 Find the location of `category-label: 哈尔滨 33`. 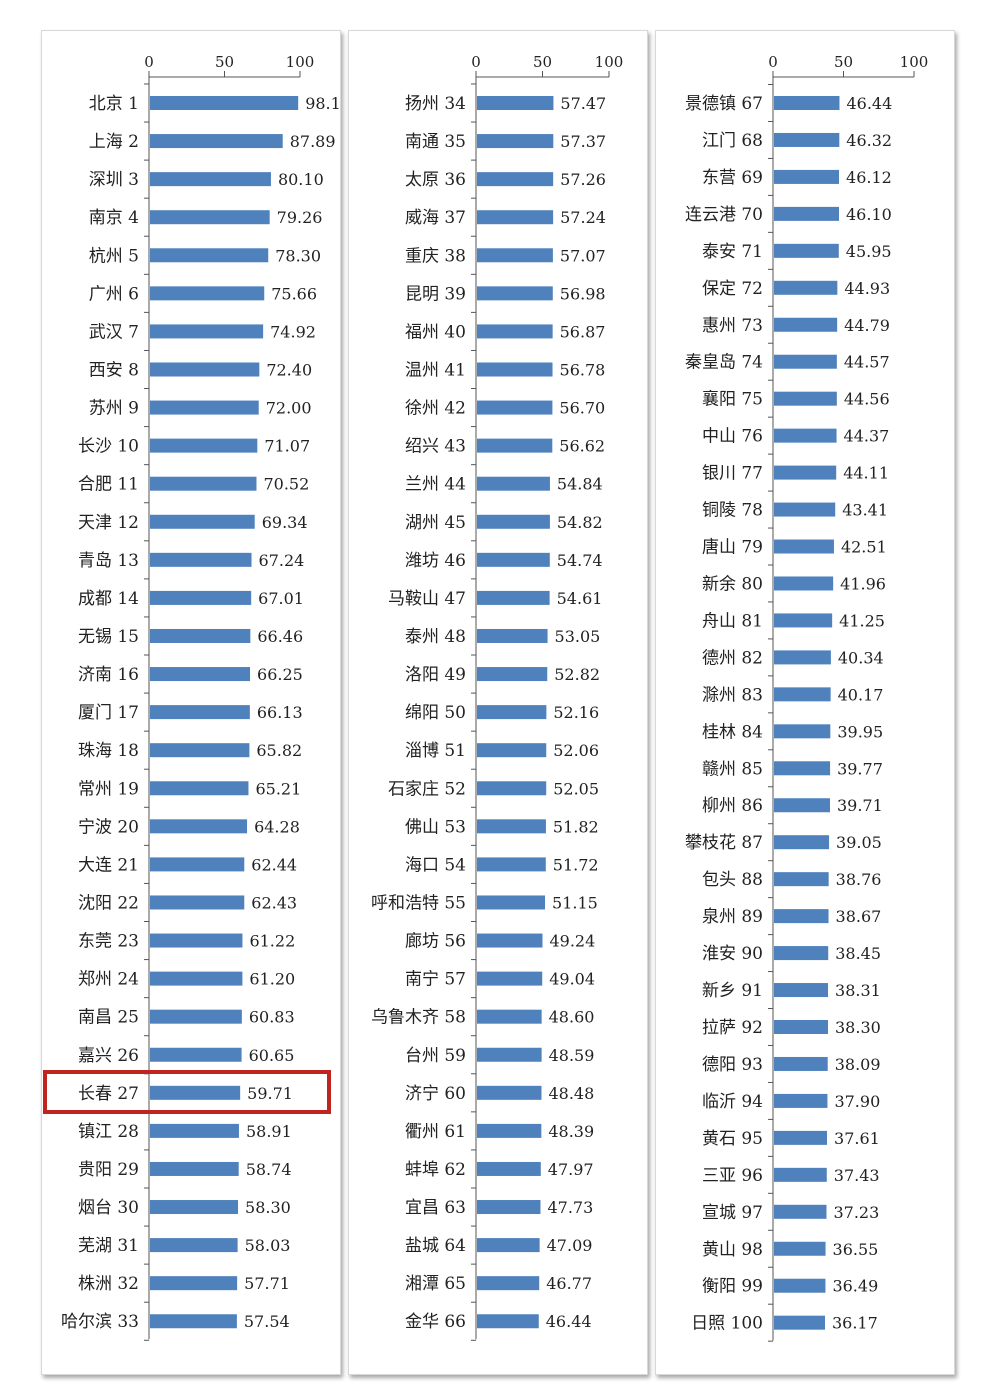

category-label: 哈尔滨 33 is located at coordinates (100, 1322).